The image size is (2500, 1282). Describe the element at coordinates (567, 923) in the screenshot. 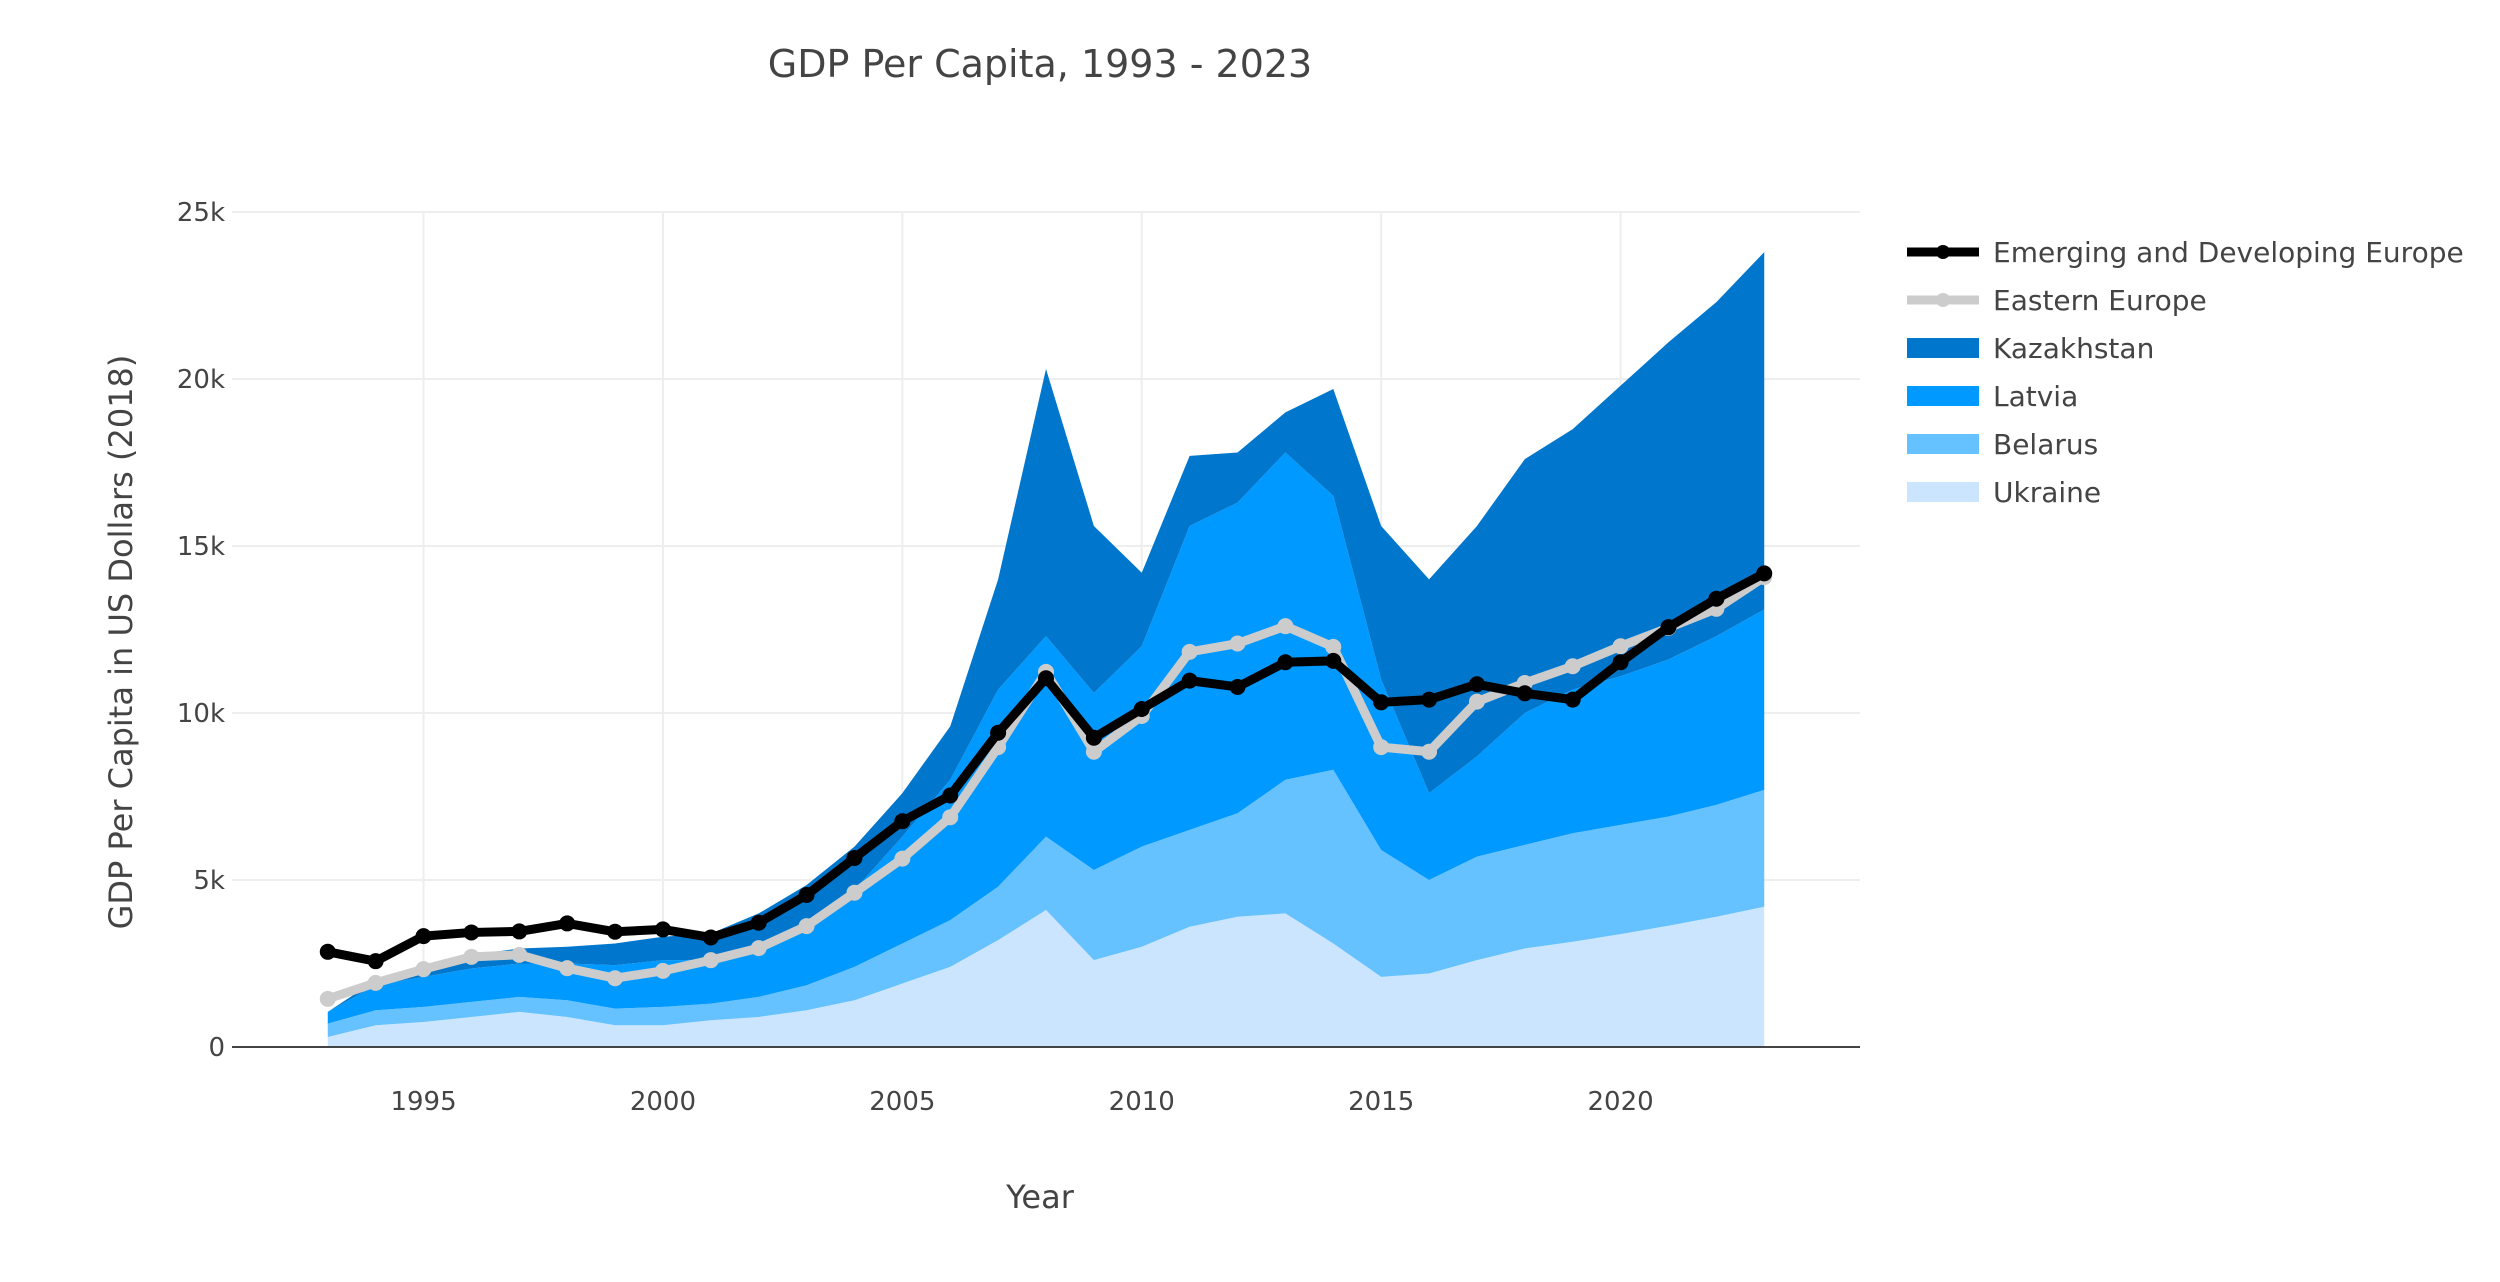

I see `point-emerging-and-developing-europe-1998` at that location.